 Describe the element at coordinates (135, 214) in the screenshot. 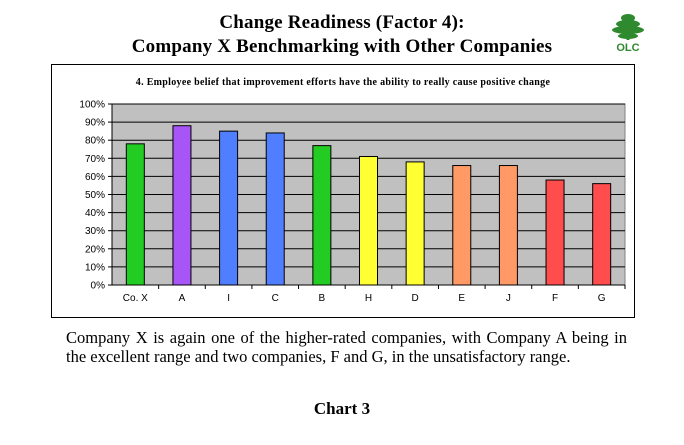

I see `bar-co-x` at that location.